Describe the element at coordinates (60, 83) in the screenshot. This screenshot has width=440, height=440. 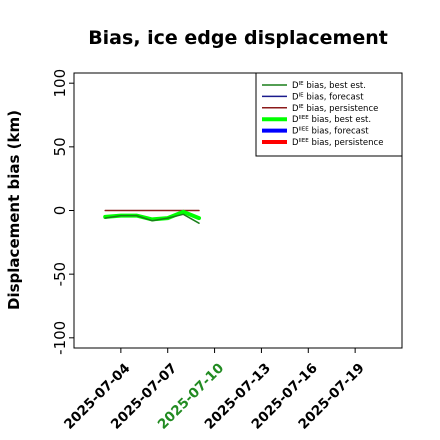
I see `y-tick-label: 100` at that location.